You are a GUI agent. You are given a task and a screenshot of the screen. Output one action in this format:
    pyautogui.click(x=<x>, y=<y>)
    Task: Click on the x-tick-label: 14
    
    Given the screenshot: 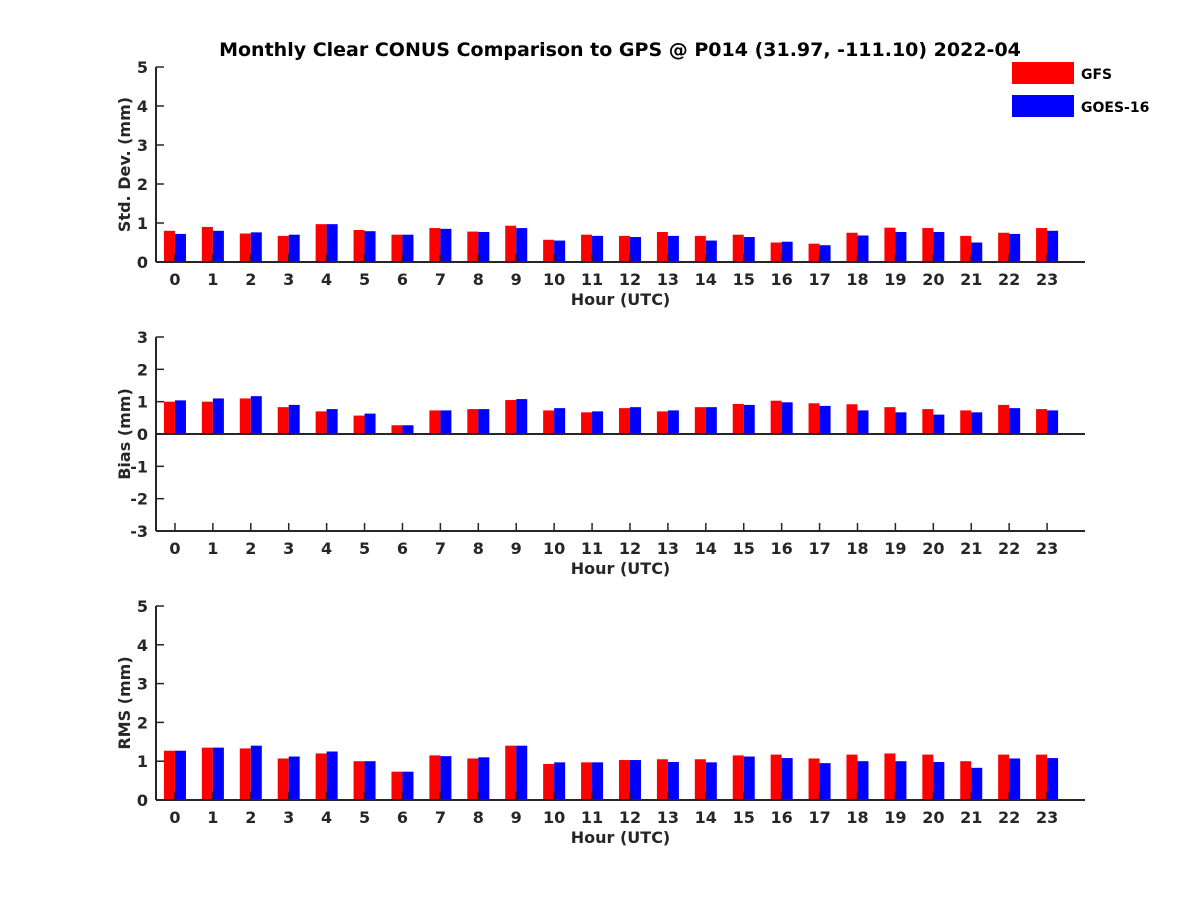 What is the action you would take?
    pyautogui.click(x=706, y=548)
    